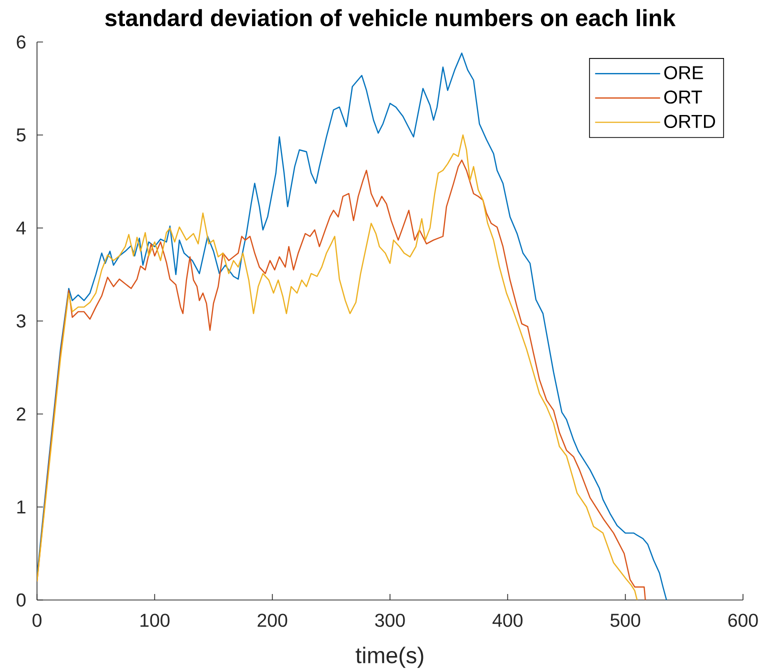 This screenshot has height=669, width=764. Describe the element at coordinates (273, 620) in the screenshot. I see `x-tick-label: 200` at that location.